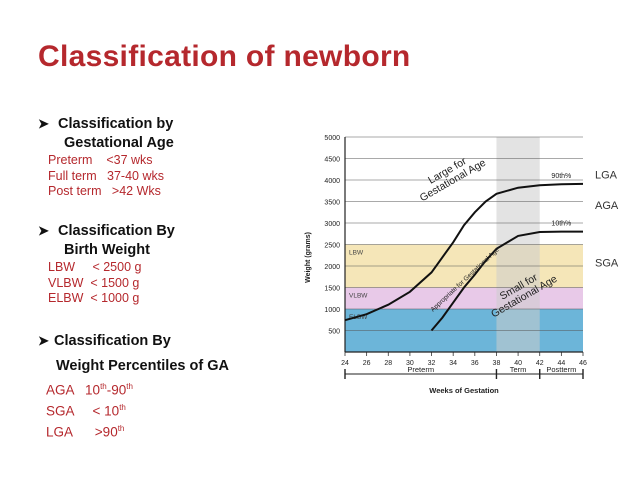 This screenshot has width=638, height=479. What do you see at coordinates (453, 363) in the screenshot?
I see `x-tick-label: 34` at bounding box center [453, 363].